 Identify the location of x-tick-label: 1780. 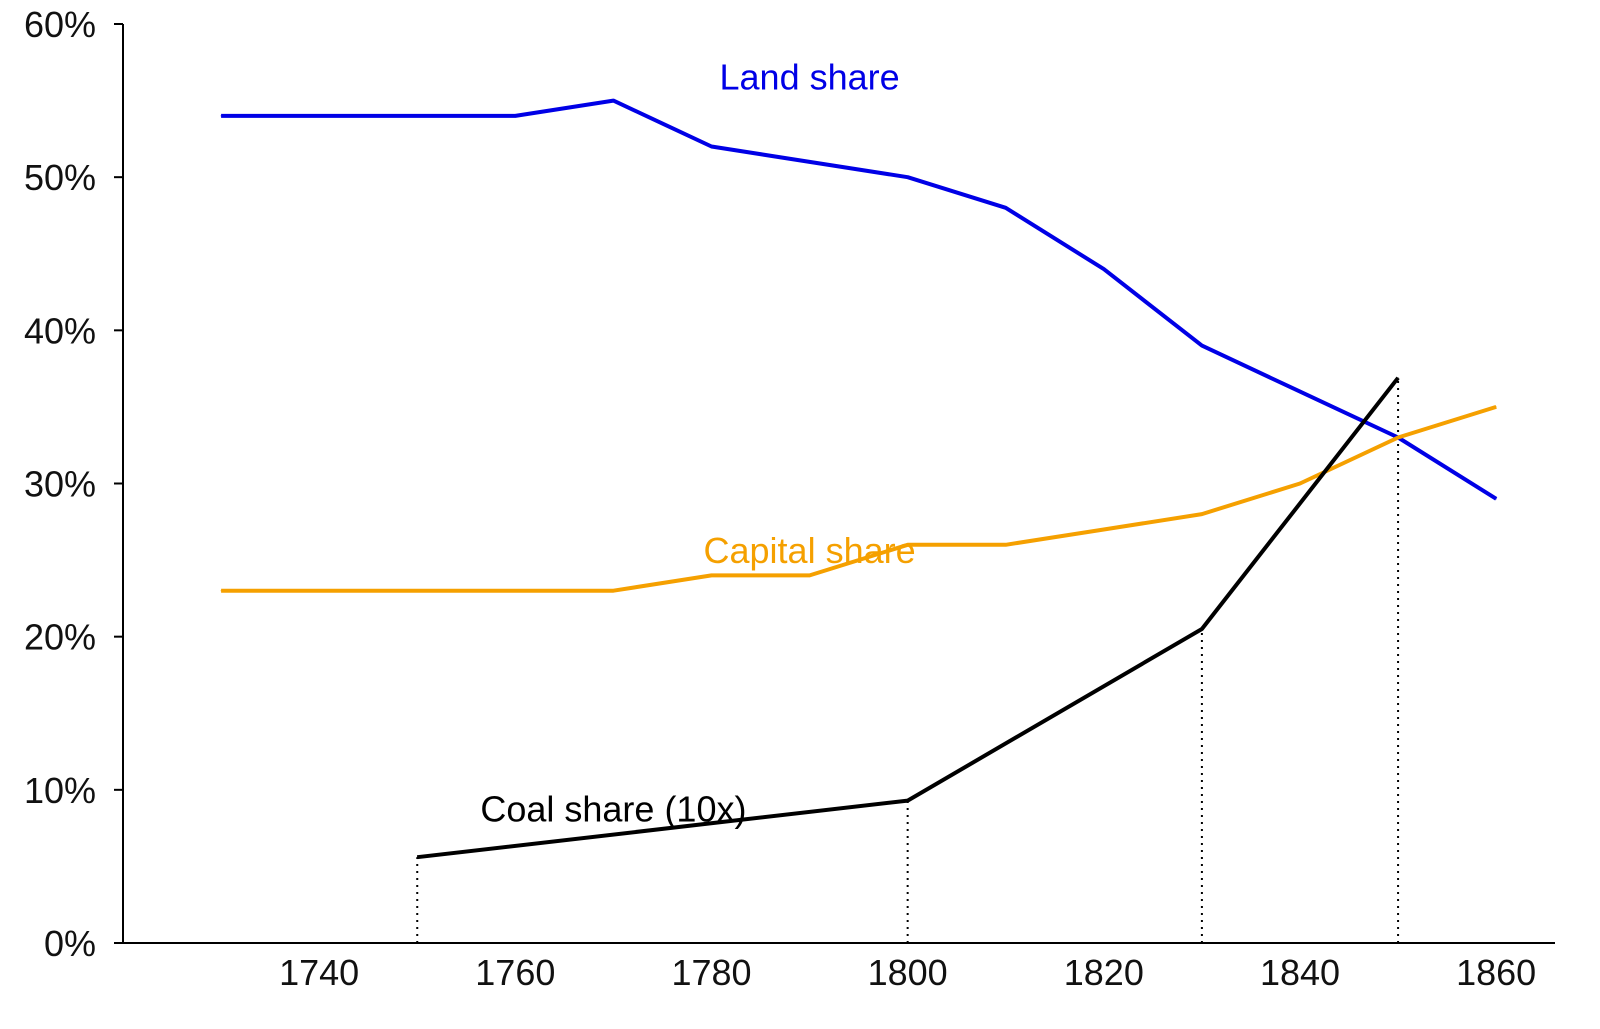
(711, 972).